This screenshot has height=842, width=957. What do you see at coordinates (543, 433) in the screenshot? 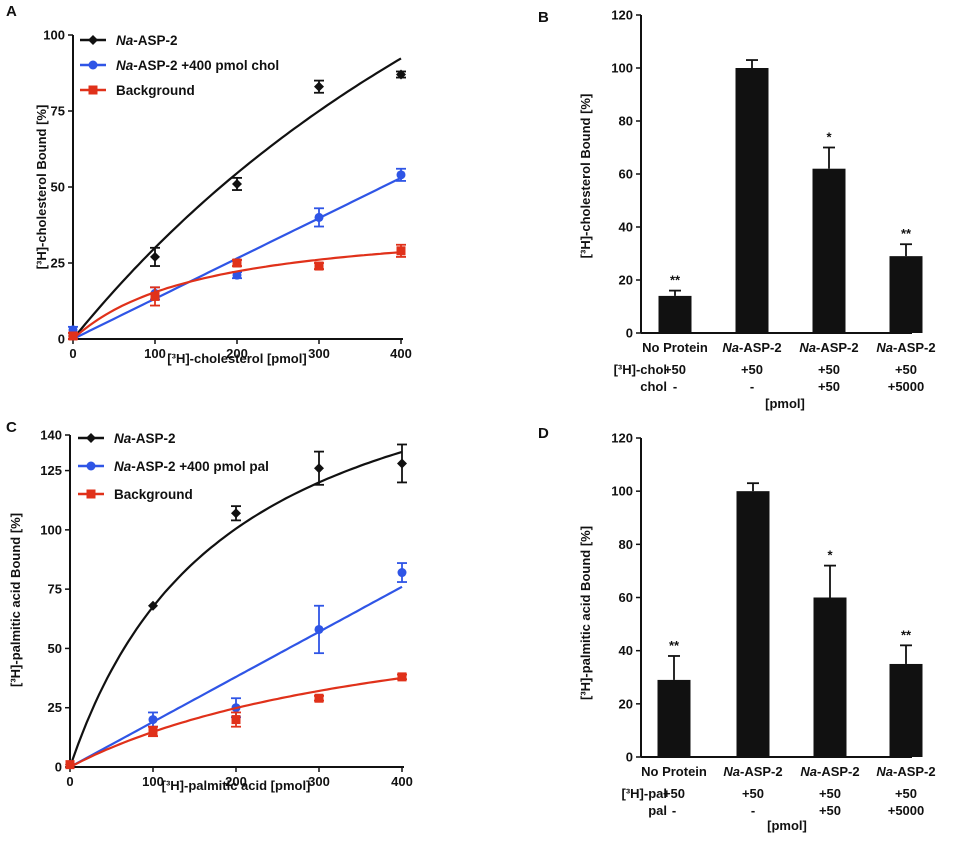
I see `panel-letter-d: D` at bounding box center [543, 433].